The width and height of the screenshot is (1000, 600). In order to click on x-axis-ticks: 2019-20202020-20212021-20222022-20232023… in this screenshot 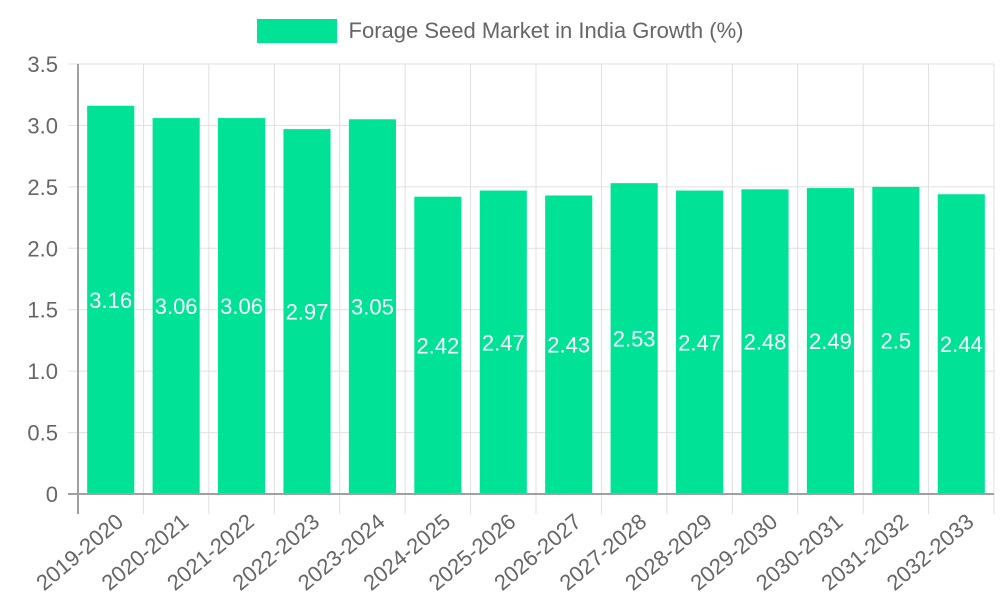, I will do `click(504, 552)`.